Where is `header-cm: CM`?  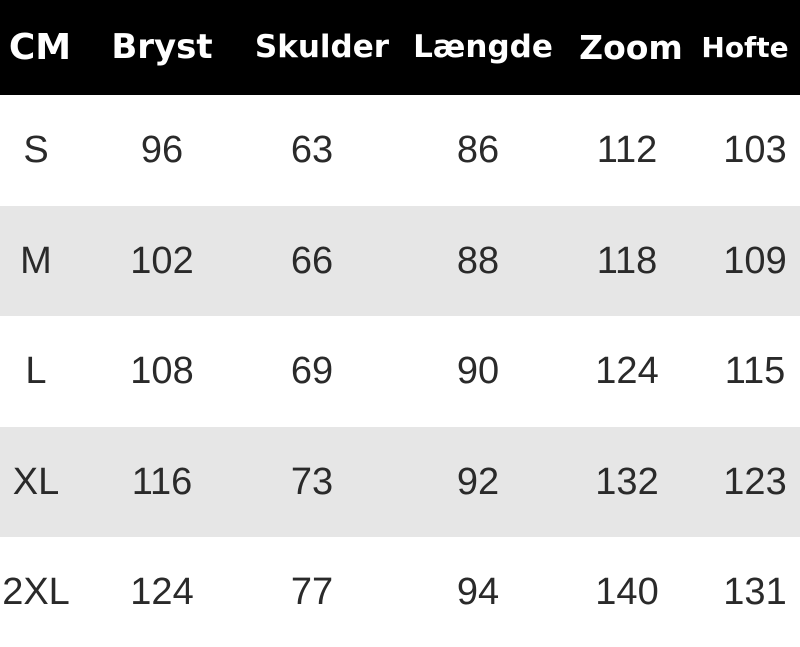
header-cm: CM is located at coordinates (40, 47).